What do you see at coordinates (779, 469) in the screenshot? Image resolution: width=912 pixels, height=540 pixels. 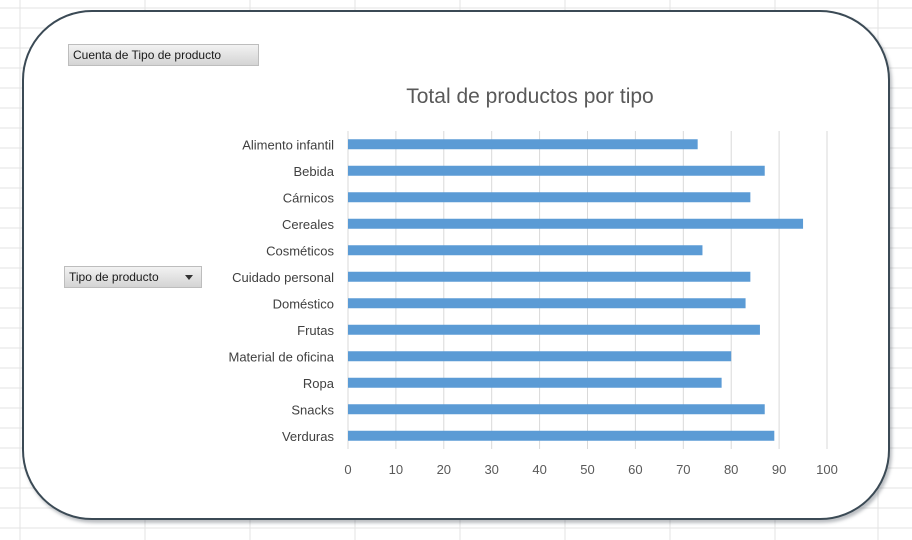 I see `x-tick-label: 90` at bounding box center [779, 469].